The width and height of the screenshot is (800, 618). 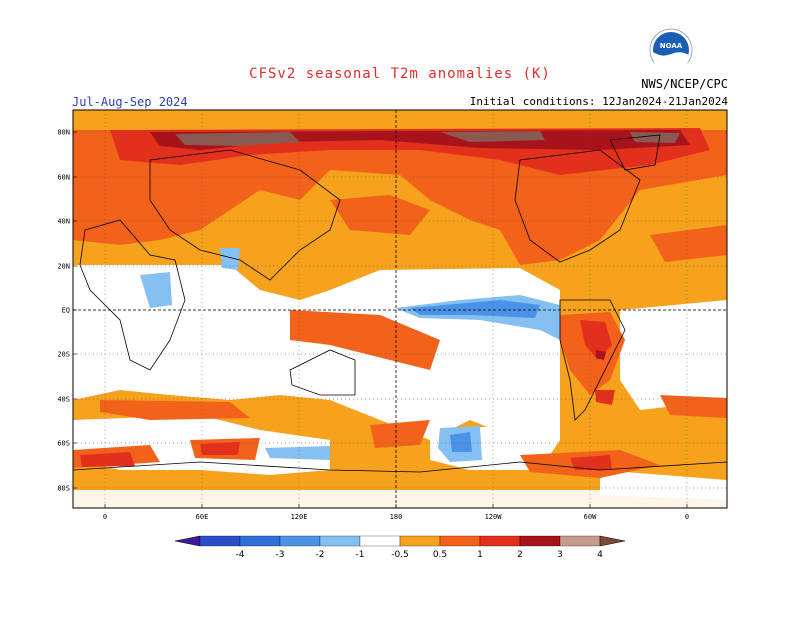 What do you see at coordinates (360, 555) in the screenshot?
I see `colorbar-label: -1` at bounding box center [360, 555].